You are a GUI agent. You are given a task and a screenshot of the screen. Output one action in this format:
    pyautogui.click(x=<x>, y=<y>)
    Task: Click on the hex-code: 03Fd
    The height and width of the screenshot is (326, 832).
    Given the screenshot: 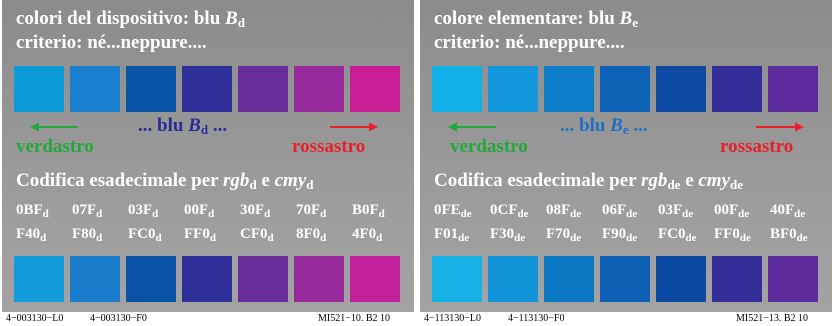 What is the action you would take?
    pyautogui.click(x=143, y=211)
    